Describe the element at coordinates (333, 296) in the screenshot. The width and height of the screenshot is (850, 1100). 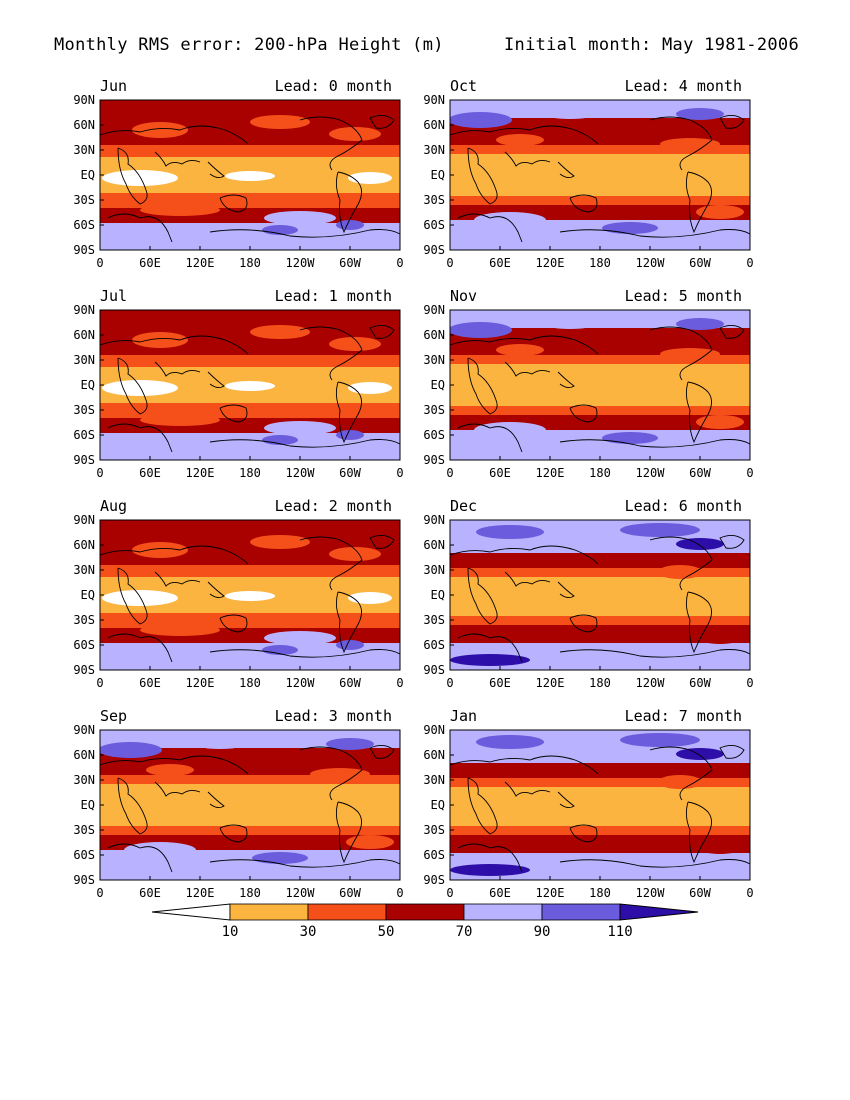
I see `panel-lead-label: Lead: 1 month` at that location.